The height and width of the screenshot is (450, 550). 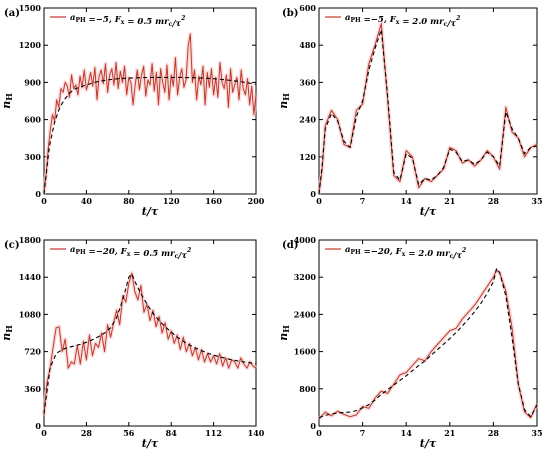 I want to click on x-tick-label: 120, so click(x=171, y=201).